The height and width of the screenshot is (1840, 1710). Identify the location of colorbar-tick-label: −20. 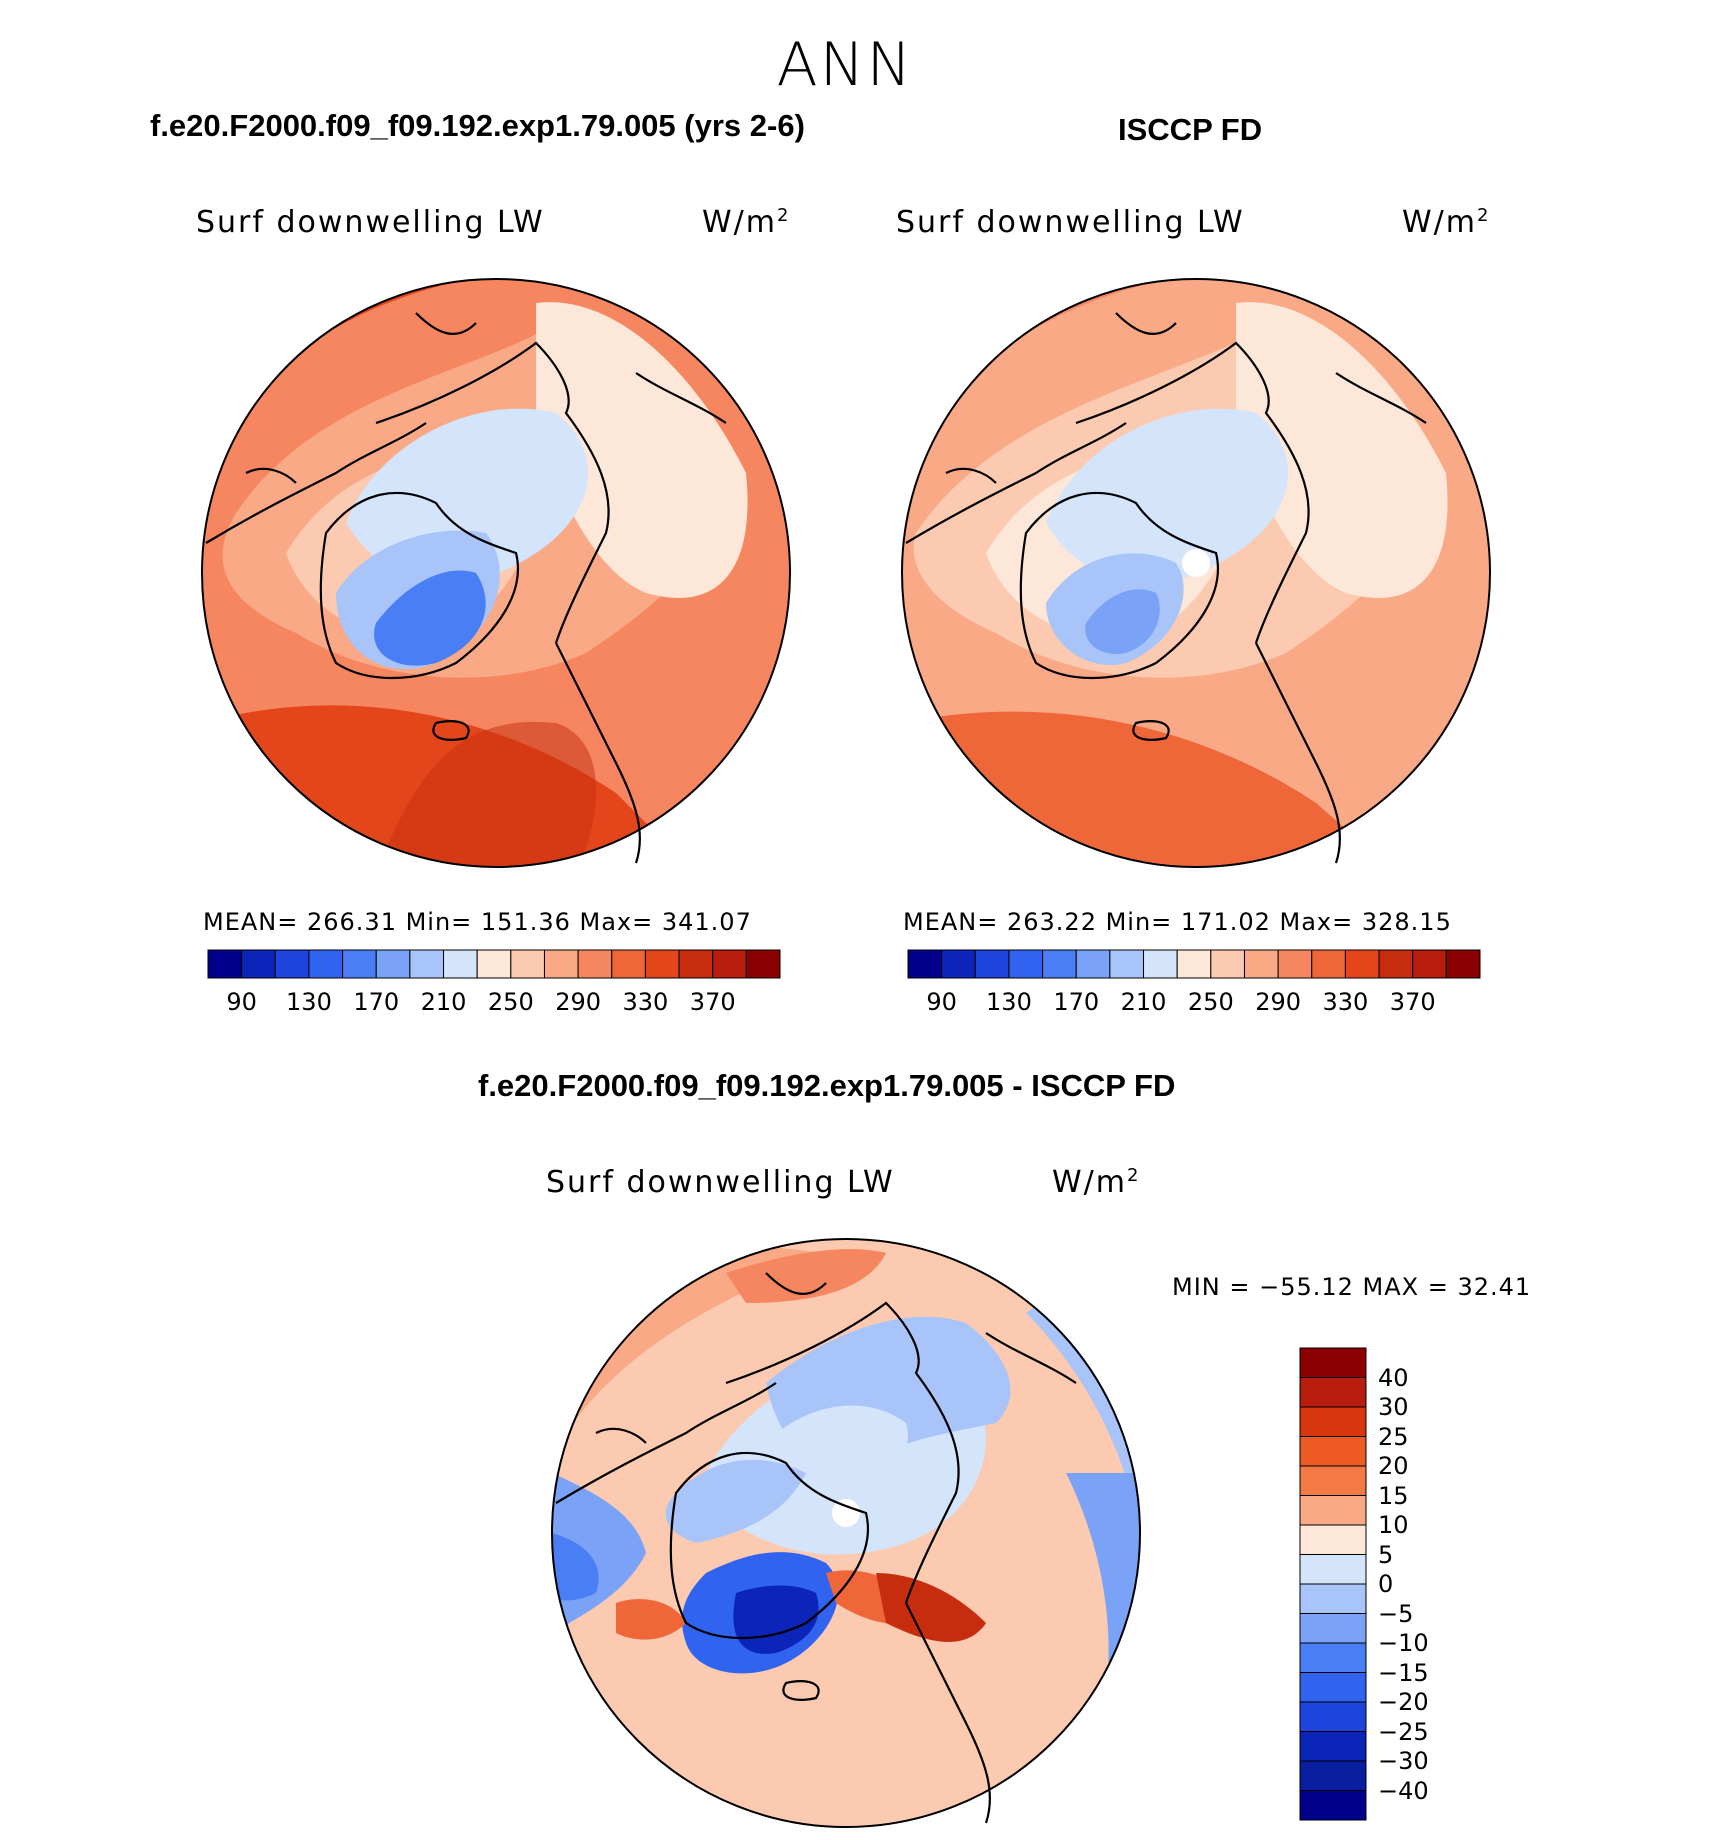
(1403, 1702).